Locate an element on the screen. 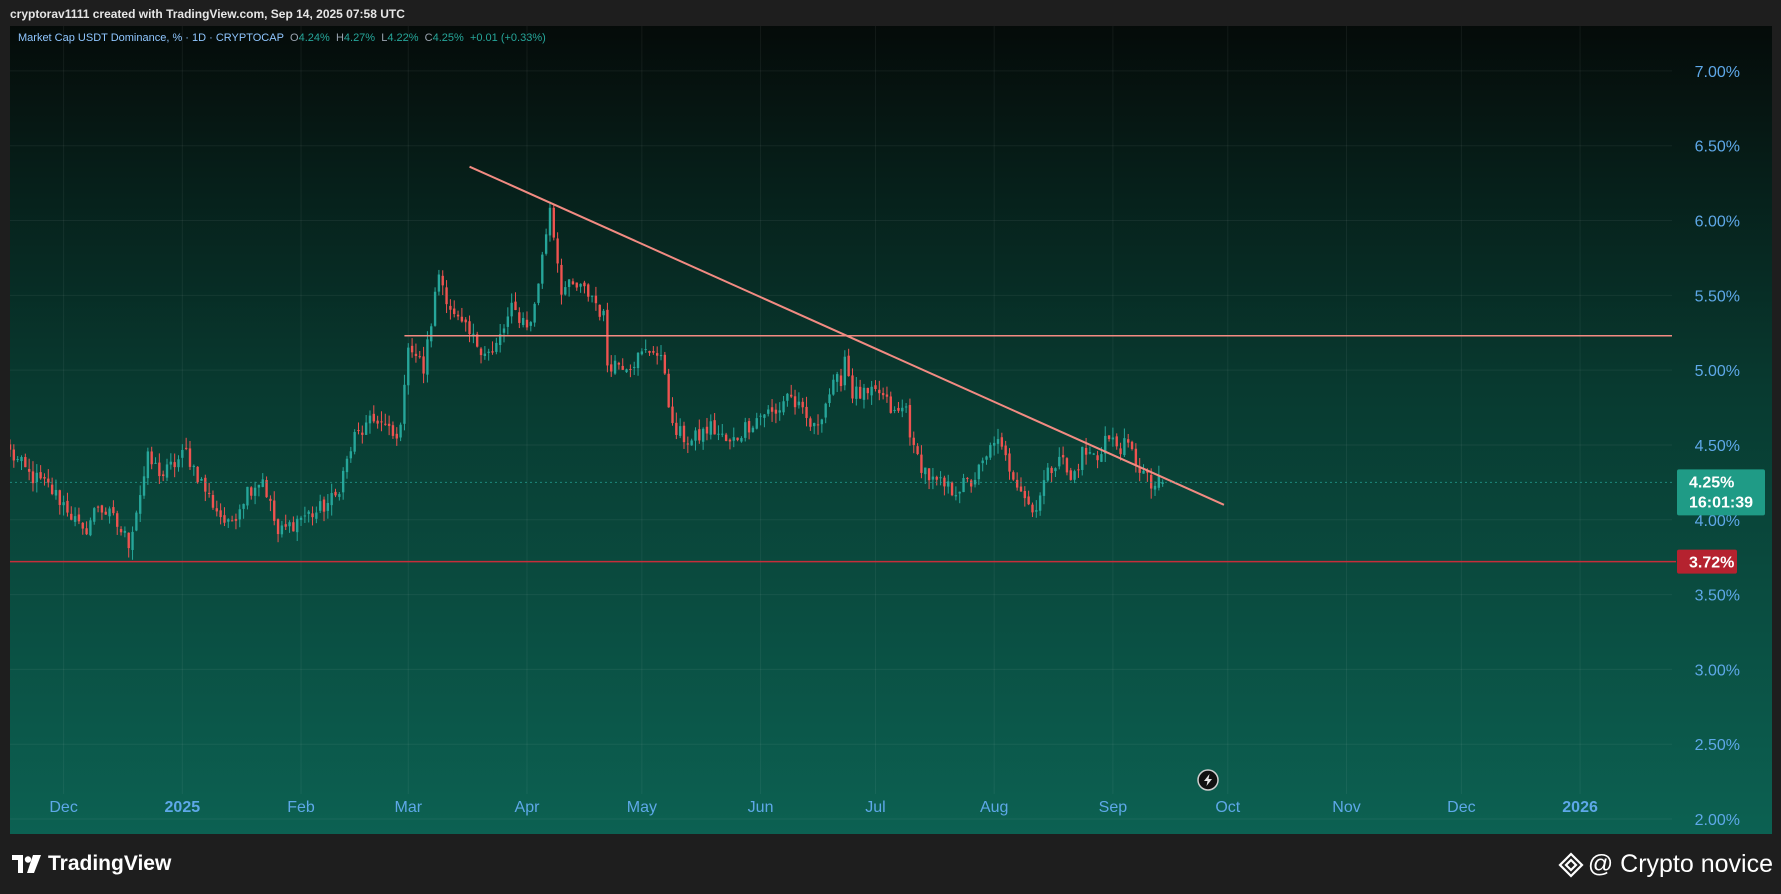 This screenshot has height=894, width=1781. x-tick-label: Jul is located at coordinates (875, 807).